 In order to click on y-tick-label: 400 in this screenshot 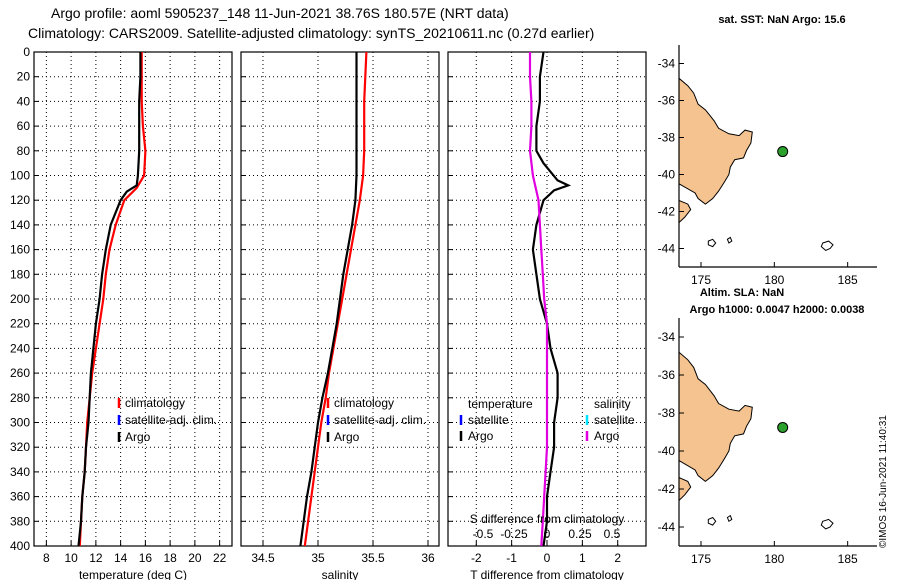, I will do `click(20, 546)`.